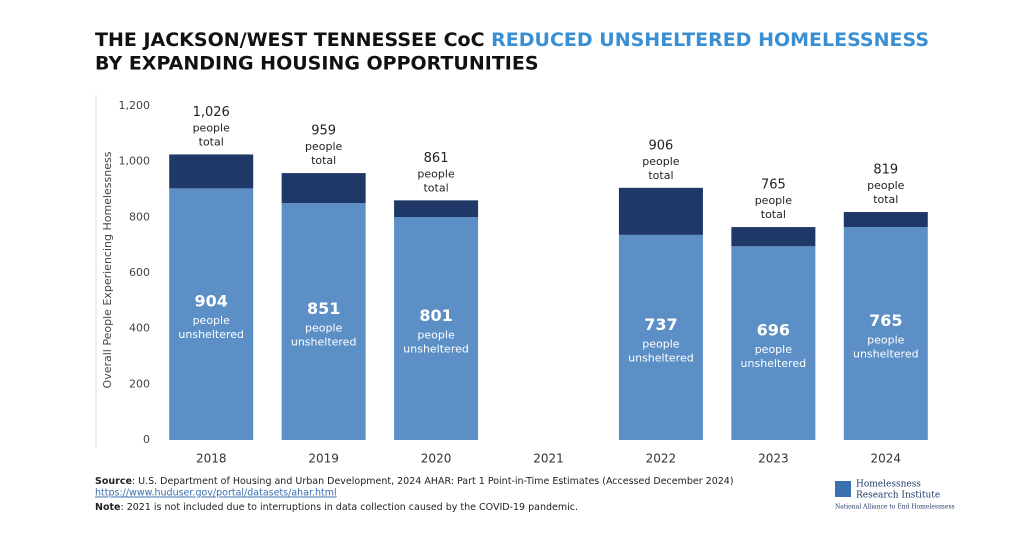  I want to click on total-label: 1,026, so click(211, 112).